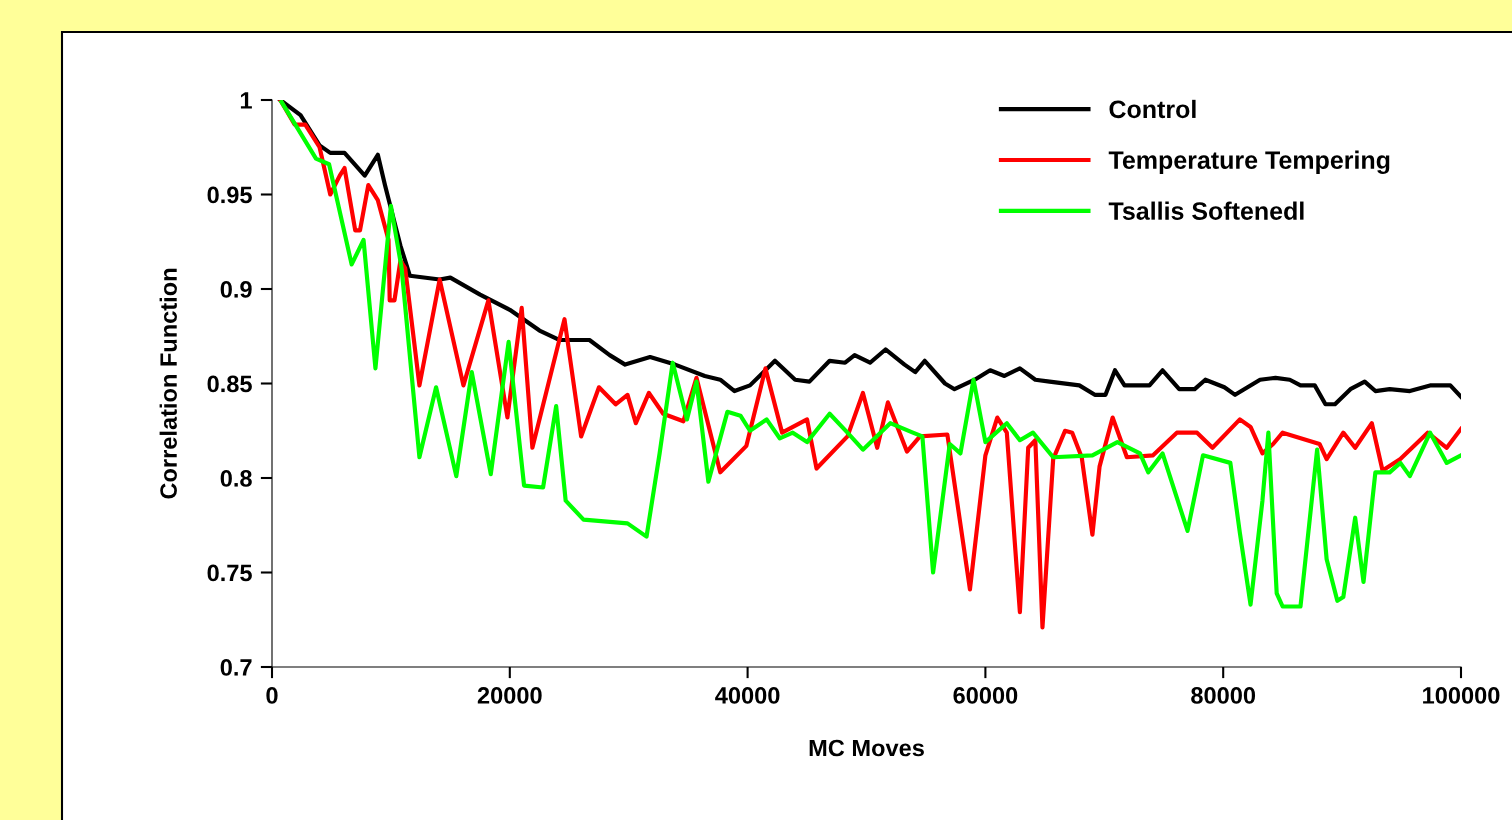 The image size is (1512, 820). Describe the element at coordinates (229, 384) in the screenshot. I see `y-tick-label: 0.85` at that location.